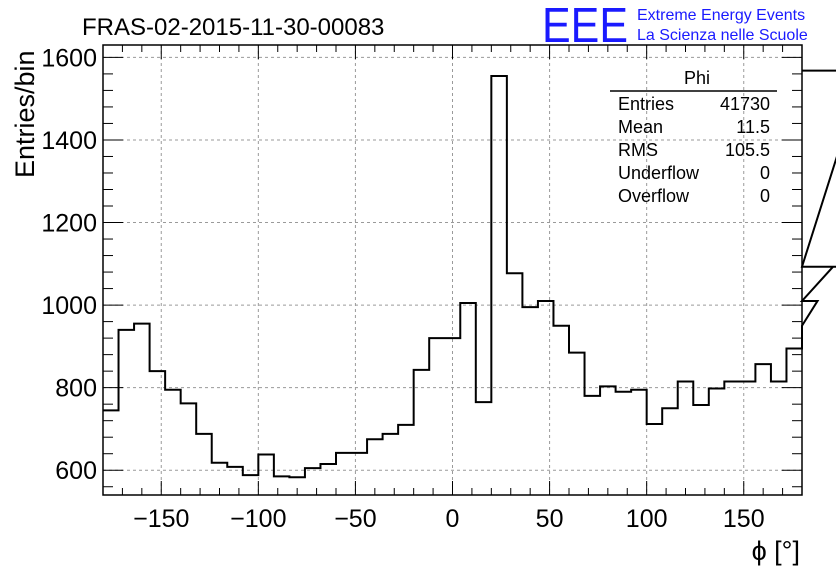  What do you see at coordinates (640, 127) in the screenshot?
I see `stats-label-mean: Mean` at bounding box center [640, 127].